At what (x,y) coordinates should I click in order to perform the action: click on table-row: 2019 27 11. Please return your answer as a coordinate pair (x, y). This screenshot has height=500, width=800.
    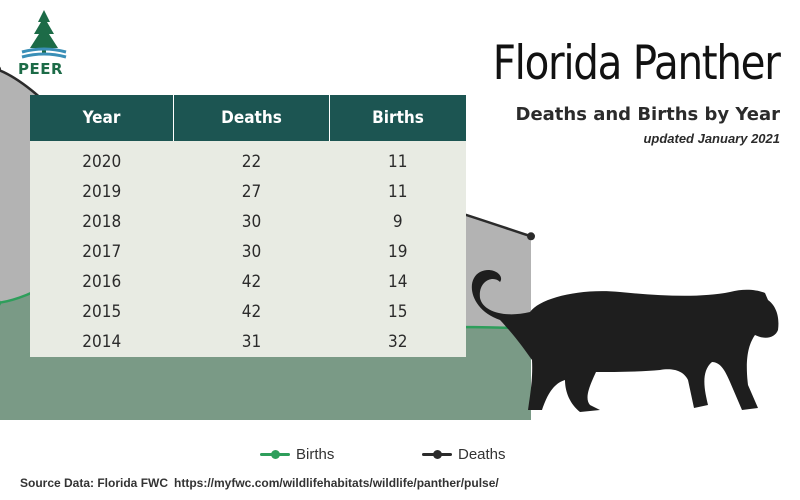
    Looking at the image, I should click on (248, 192).